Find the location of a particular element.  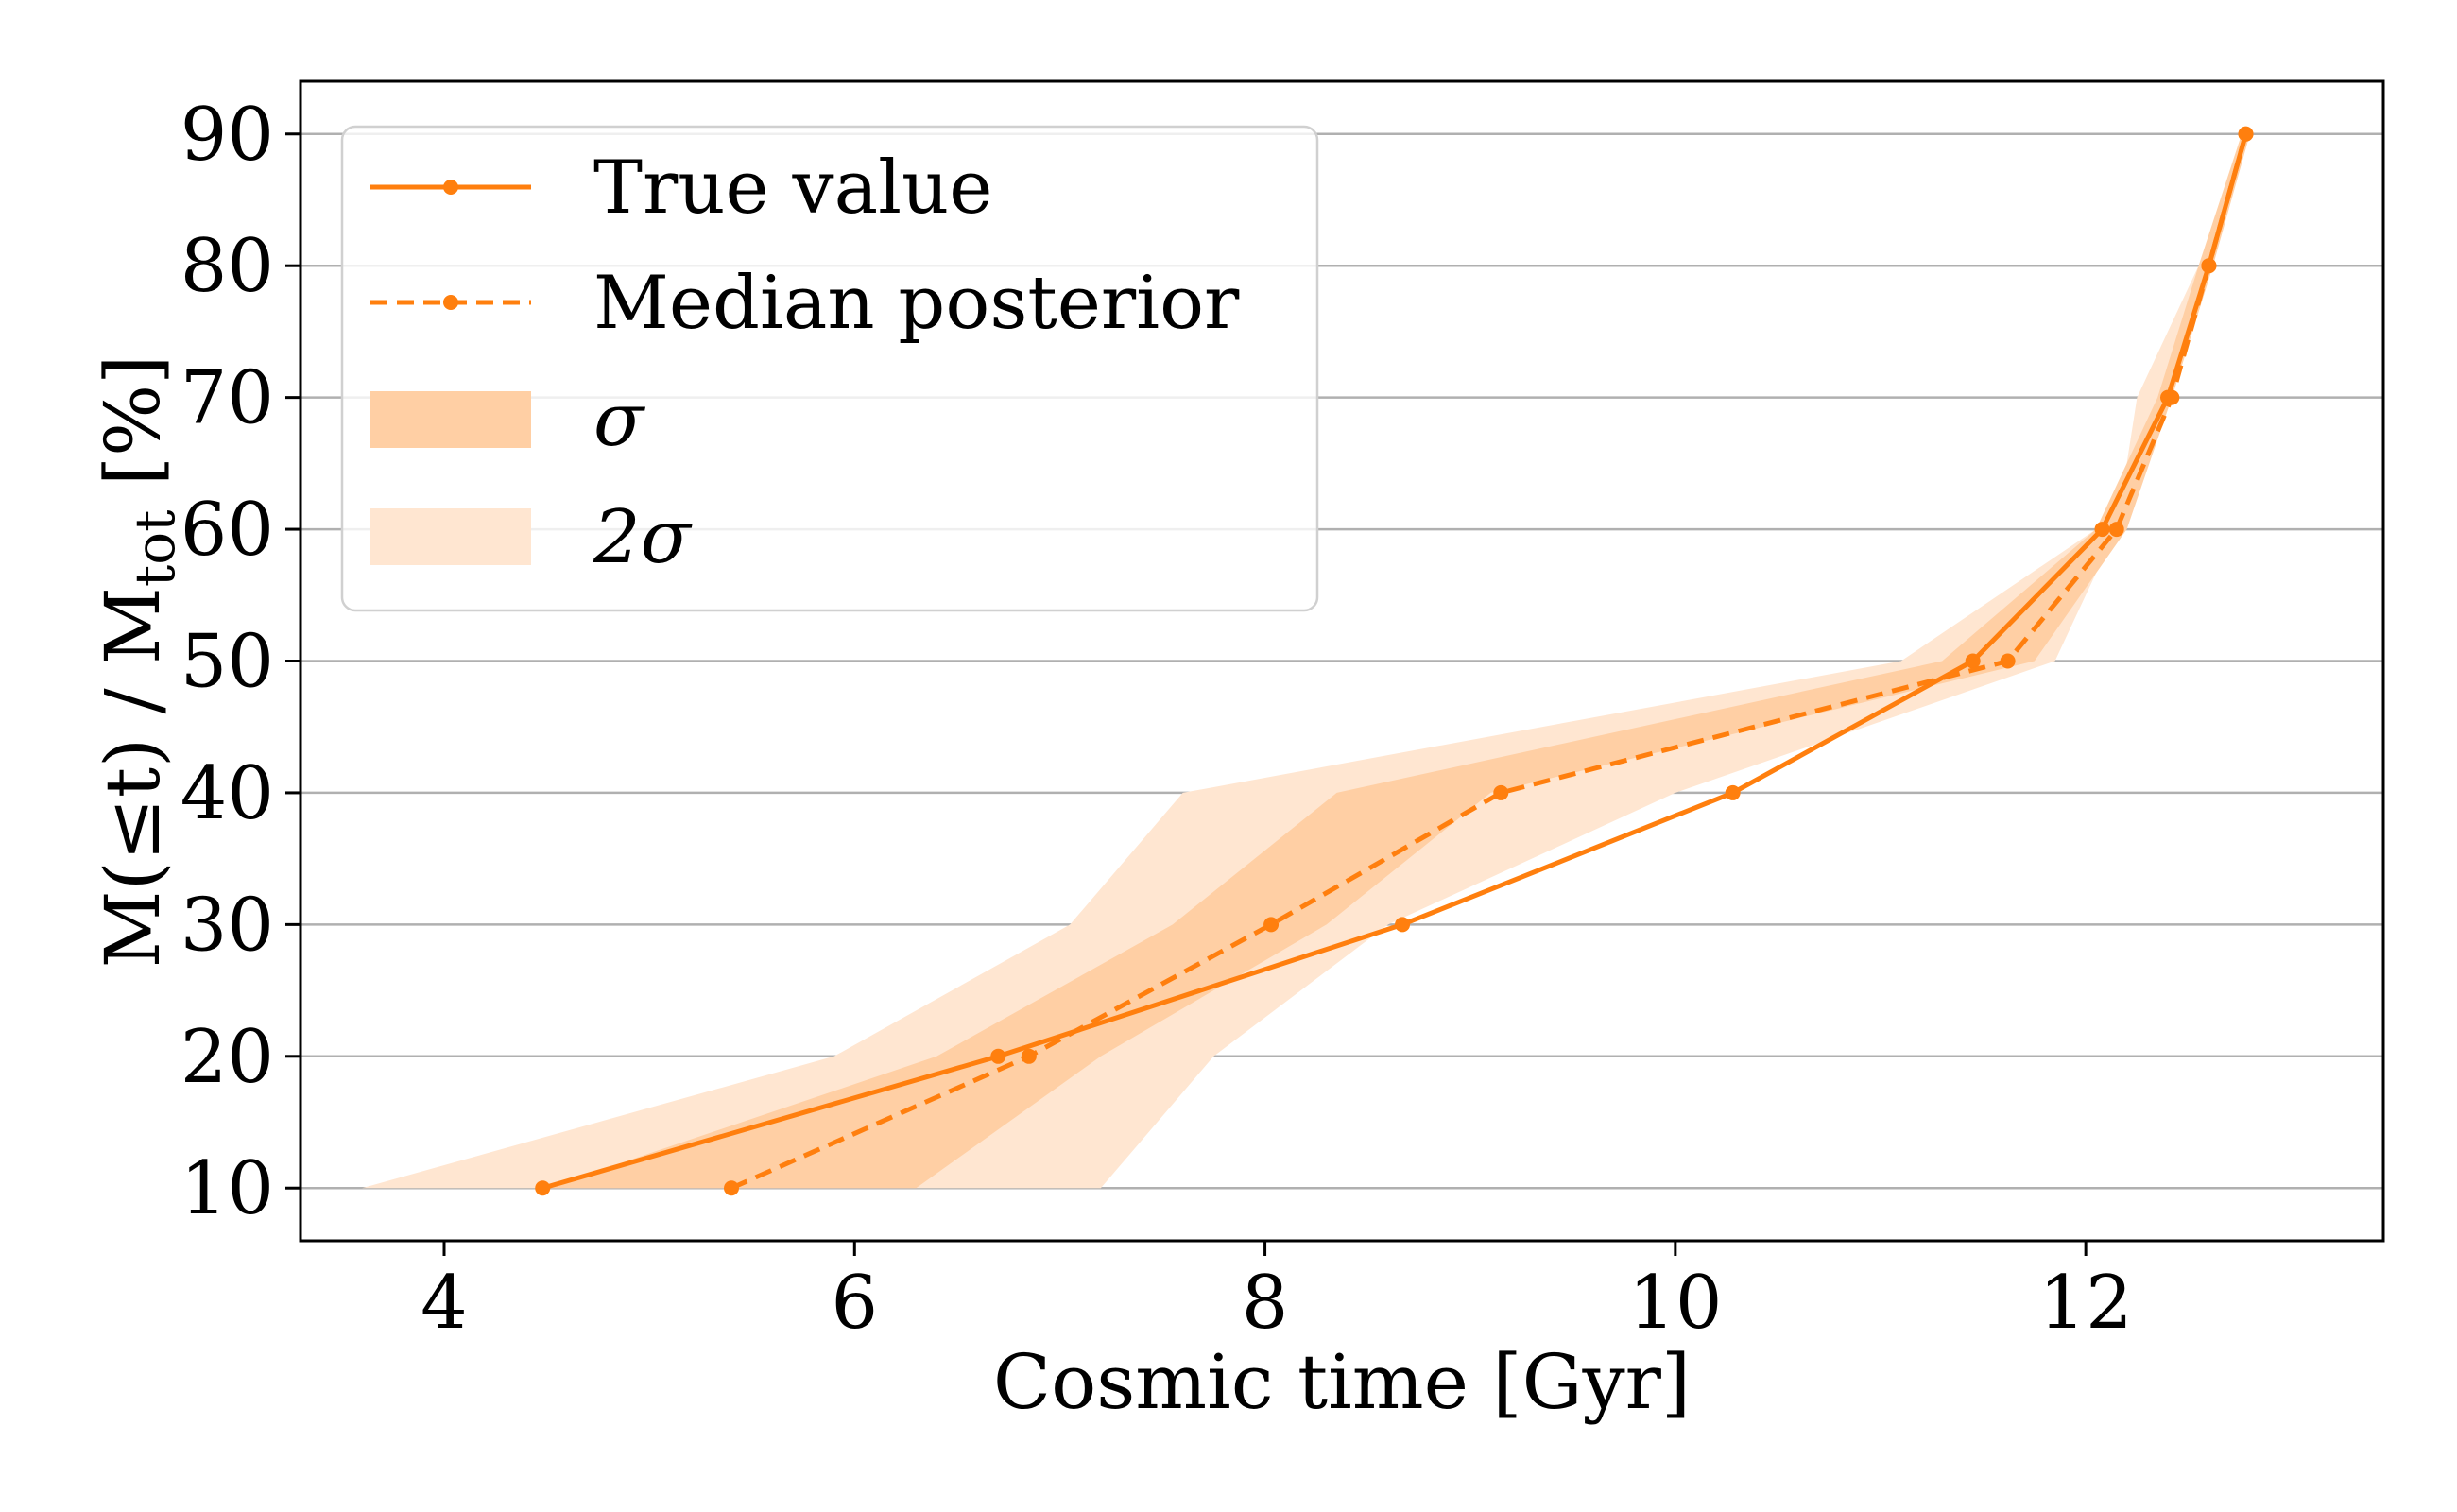

x-tick-label-3: 10 is located at coordinates (1675, 1303).